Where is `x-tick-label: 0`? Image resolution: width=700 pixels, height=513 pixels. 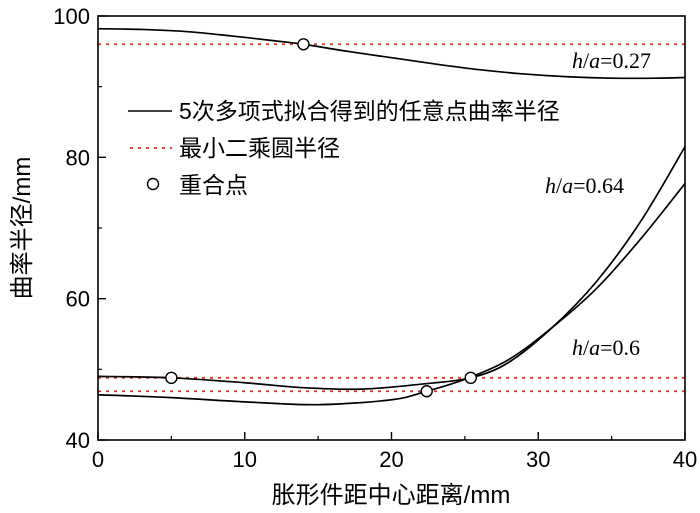
x-tick-label: 0 is located at coordinates (98, 459).